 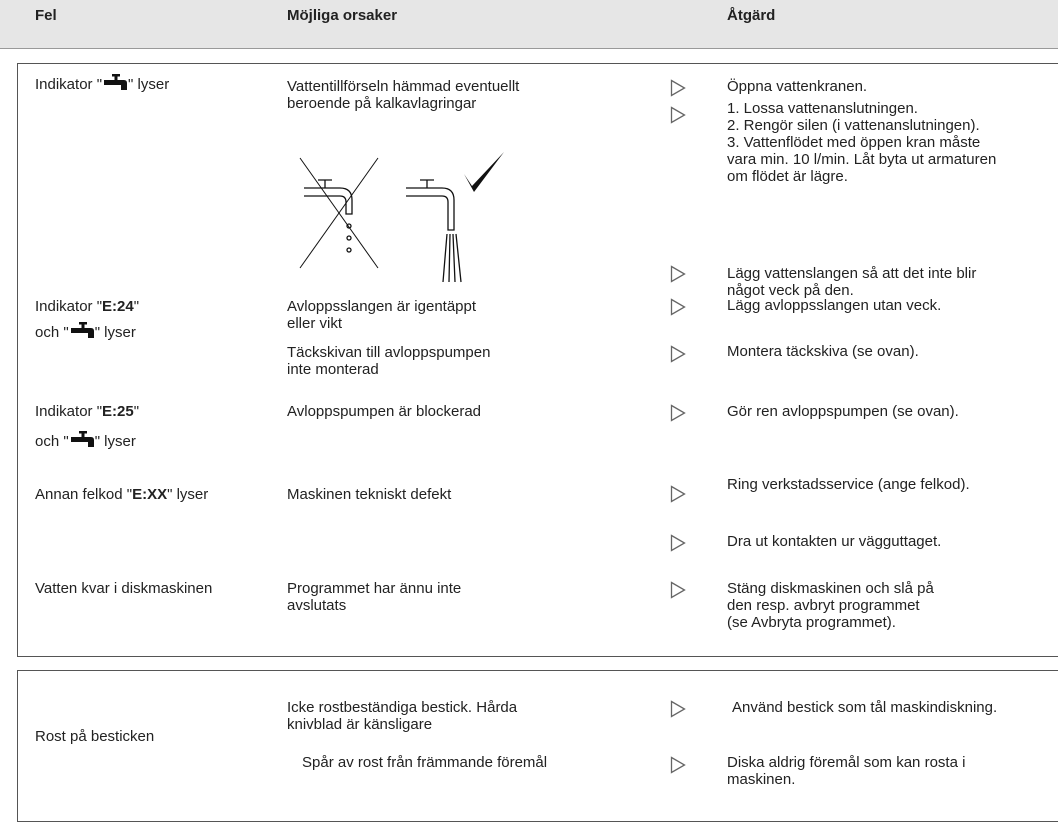 What do you see at coordinates (374, 597) in the screenshot?
I see `cause: Programmet har ännu inte avslutats` at bounding box center [374, 597].